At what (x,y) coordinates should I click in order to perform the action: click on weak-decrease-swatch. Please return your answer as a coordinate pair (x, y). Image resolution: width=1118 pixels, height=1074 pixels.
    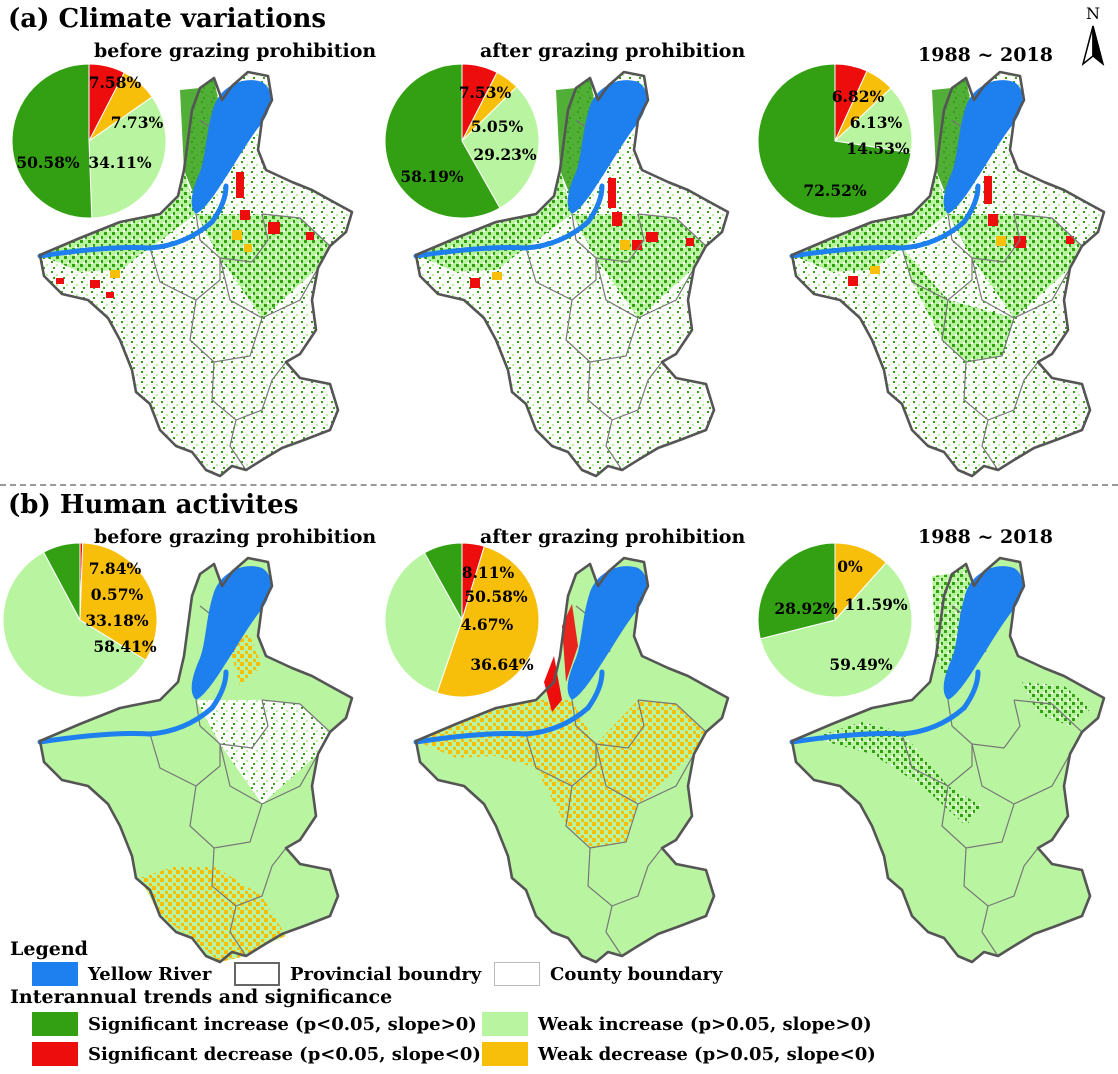
    Looking at the image, I should click on (505, 1054).